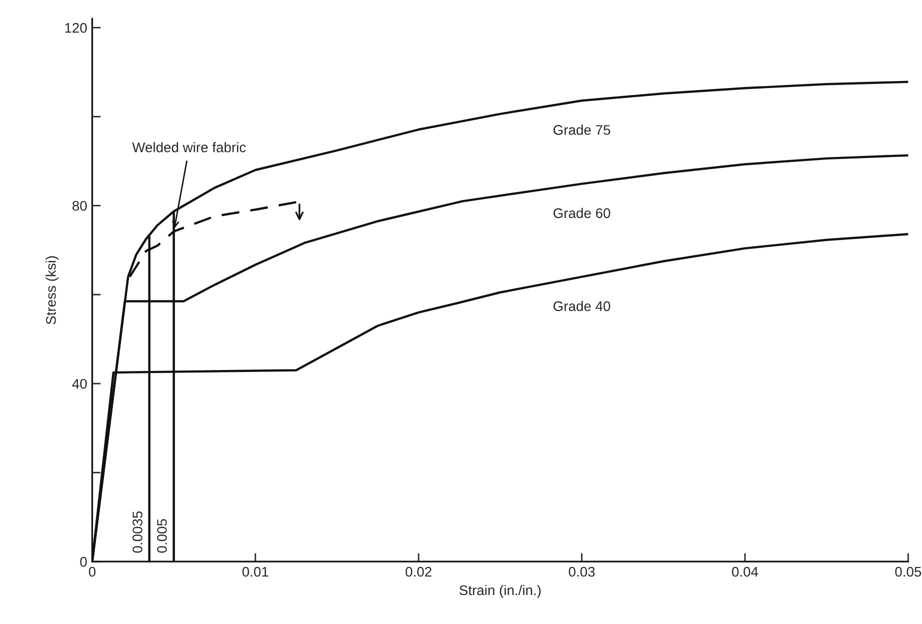  I want to click on series-label: Grade 75, so click(582, 129).